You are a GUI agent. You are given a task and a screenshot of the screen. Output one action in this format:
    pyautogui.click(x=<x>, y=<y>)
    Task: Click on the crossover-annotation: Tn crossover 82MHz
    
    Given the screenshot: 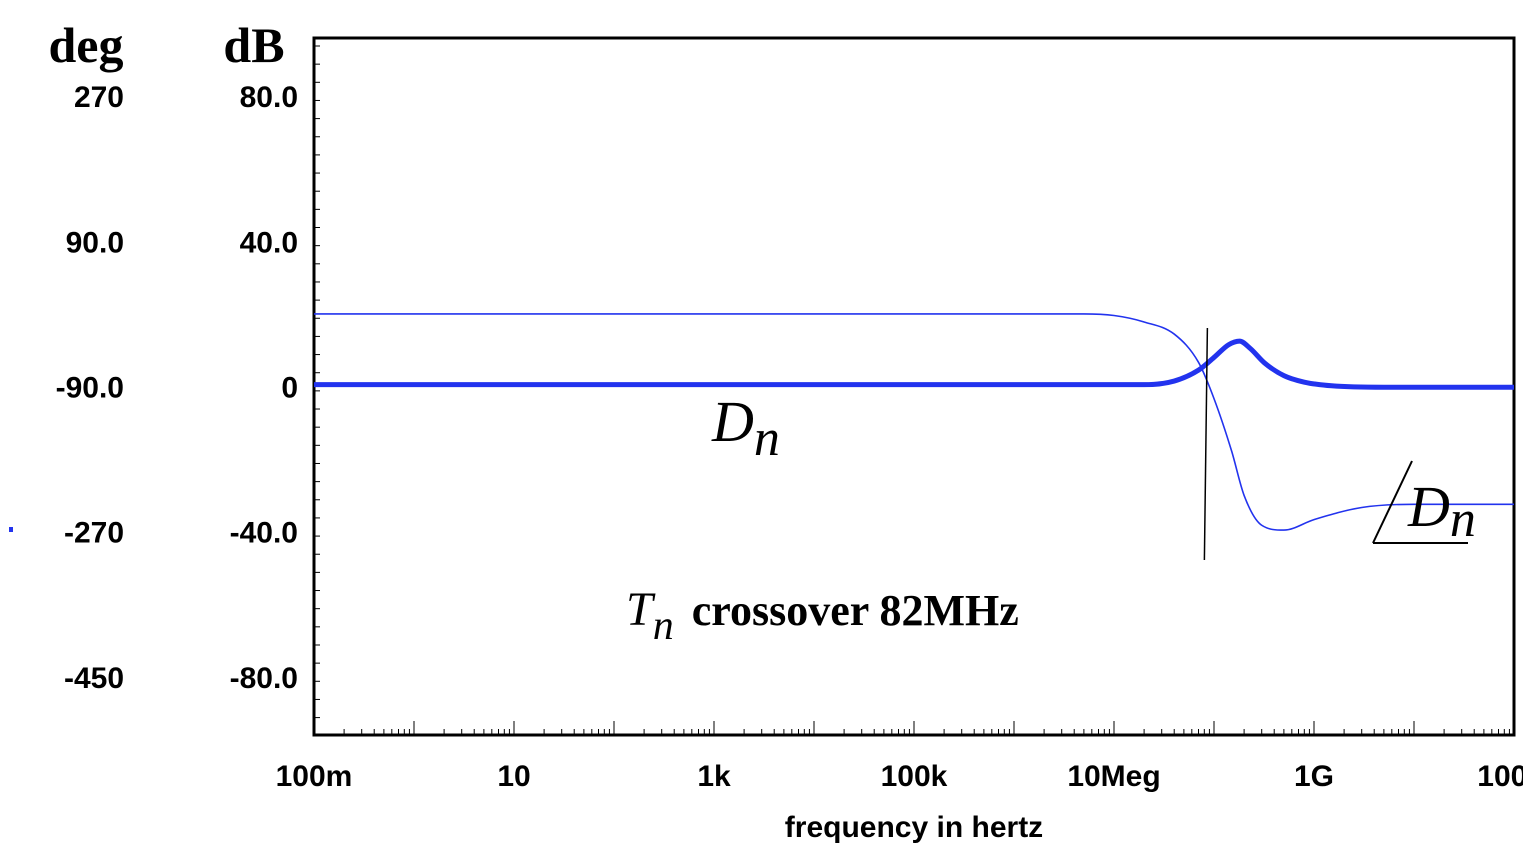 What is the action you would take?
    pyautogui.click(x=822, y=616)
    